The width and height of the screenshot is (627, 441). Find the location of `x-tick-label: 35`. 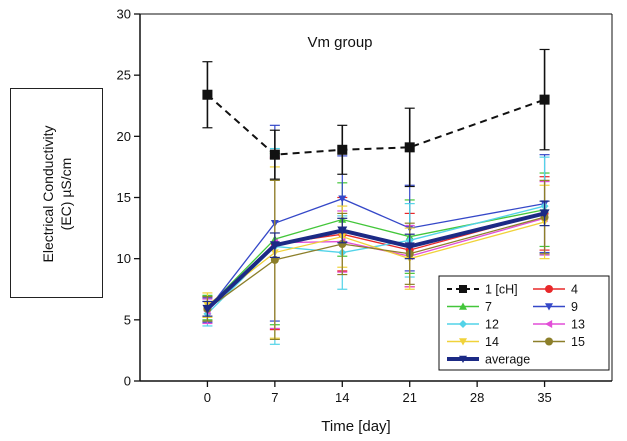

x-tick-label: 35 is located at coordinates (544, 397).